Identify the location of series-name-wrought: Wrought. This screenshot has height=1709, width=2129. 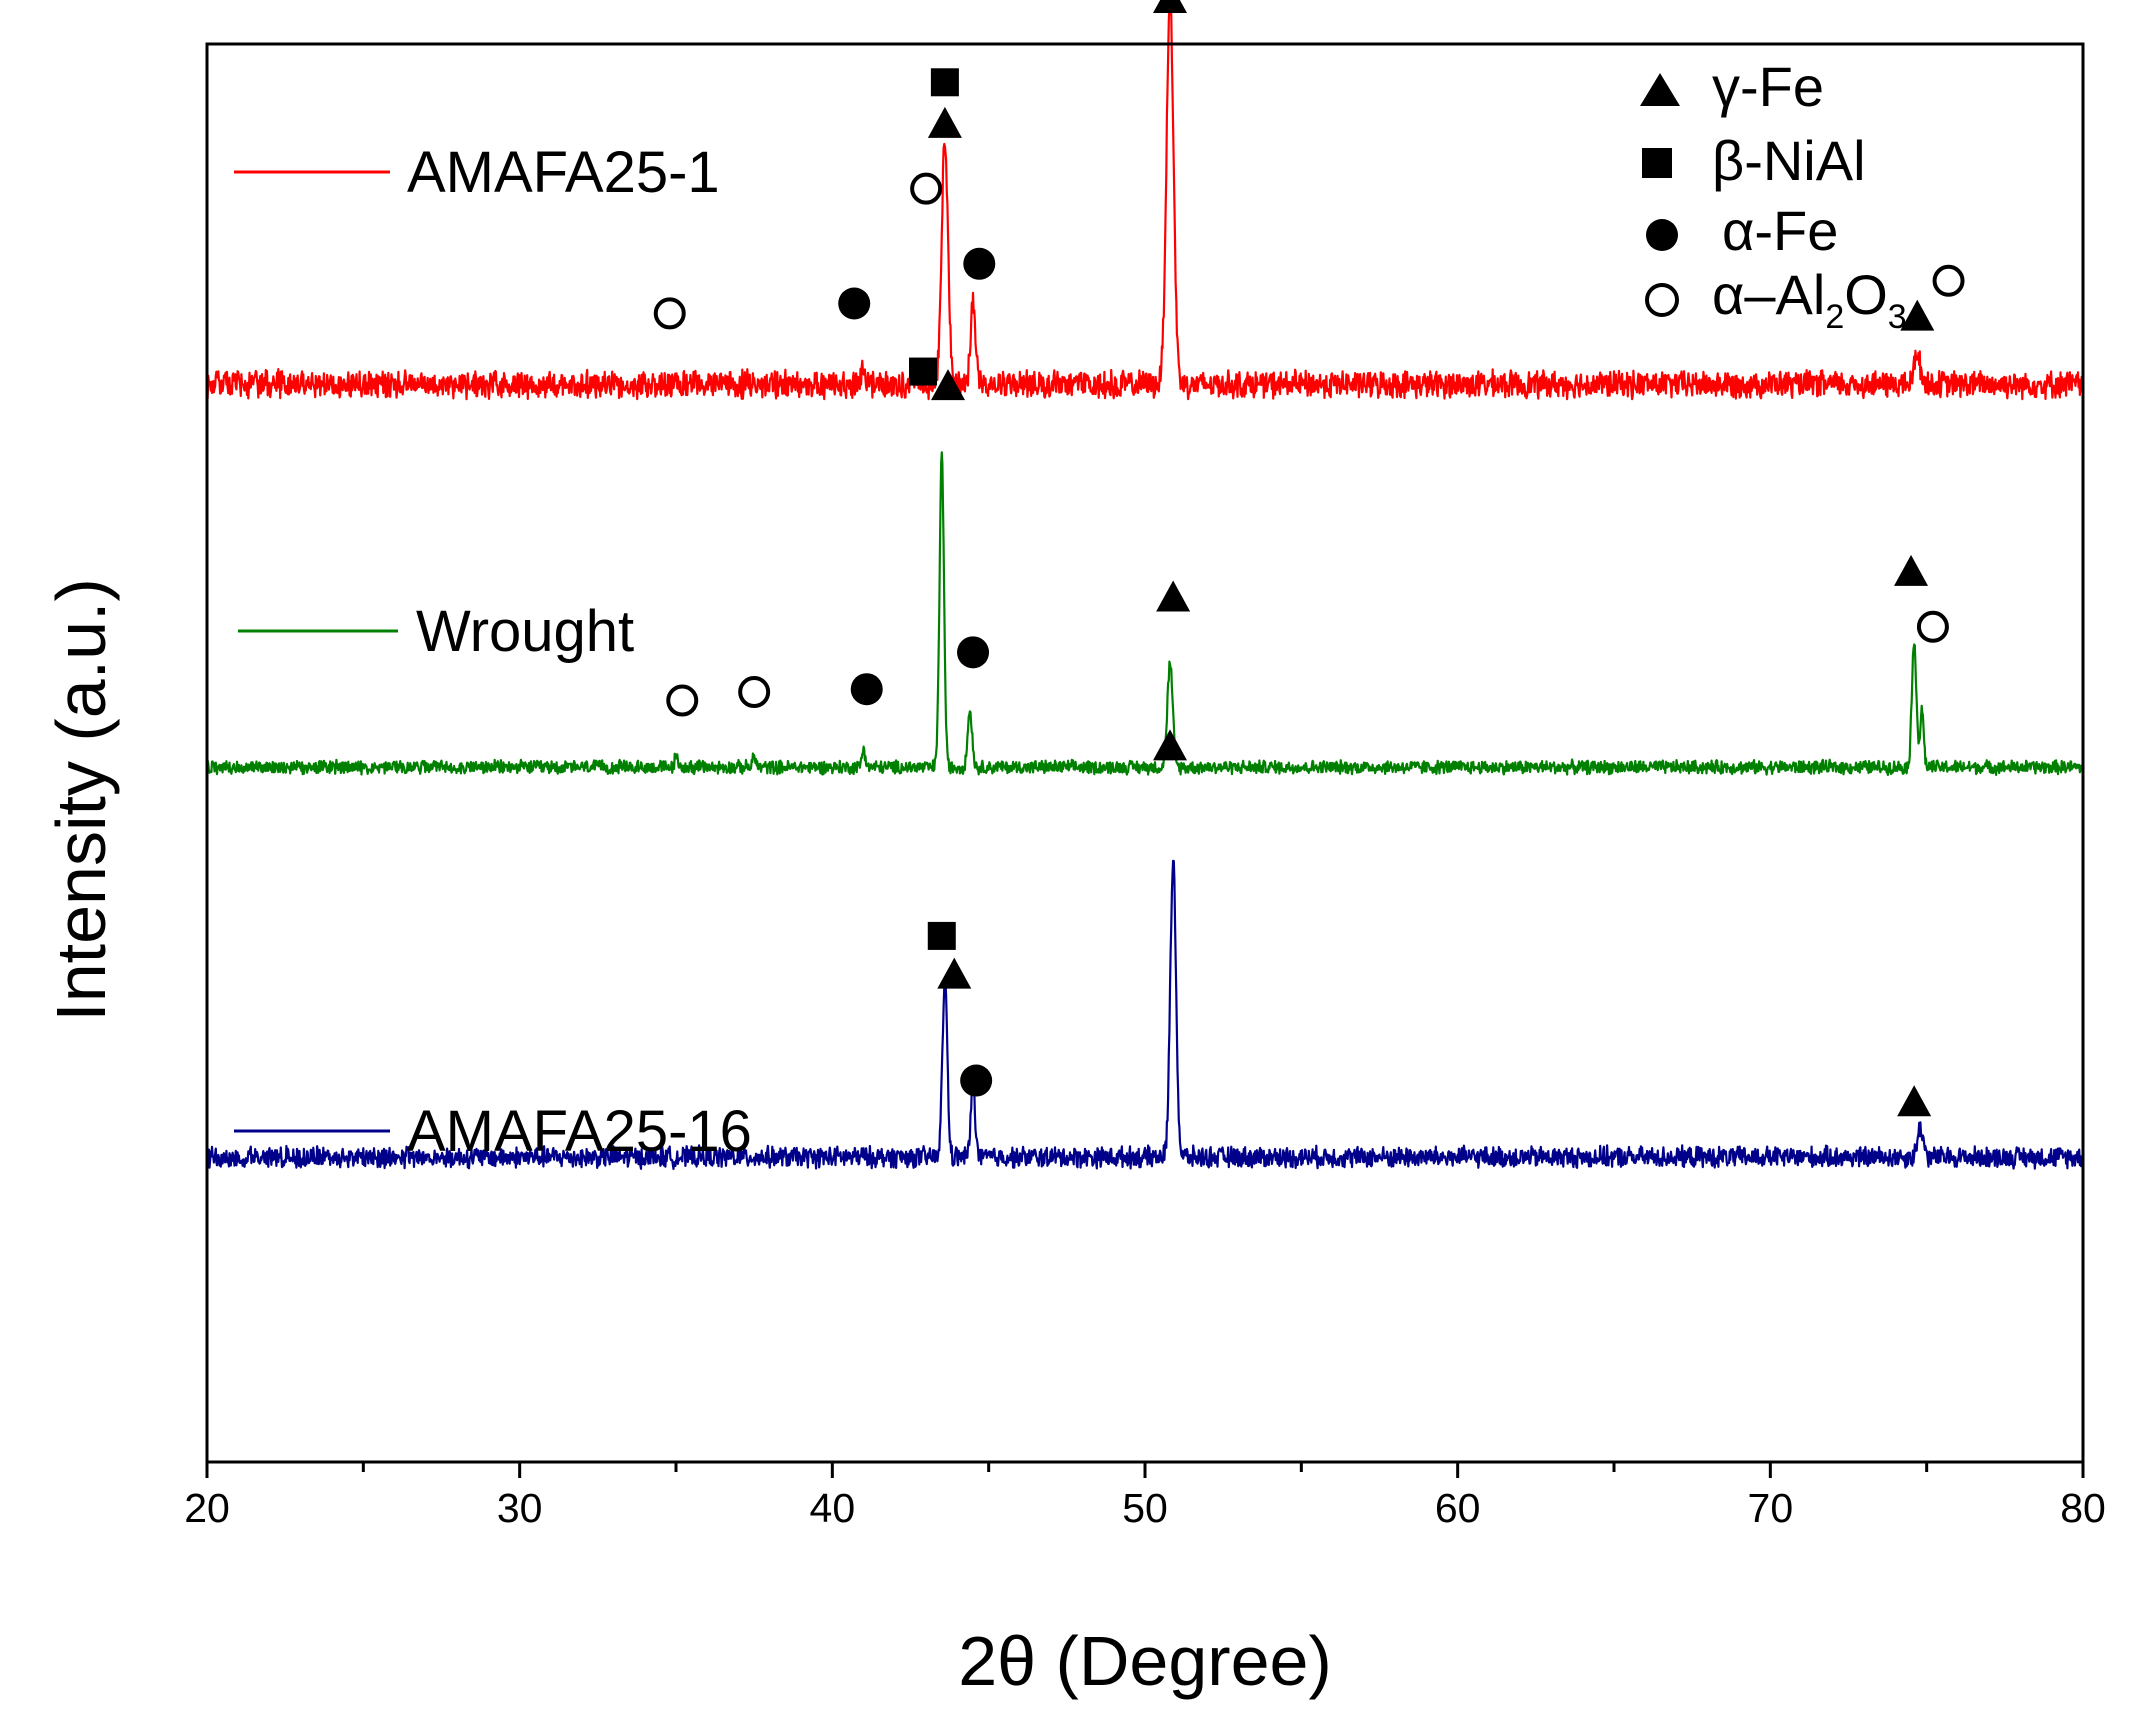
(525, 631).